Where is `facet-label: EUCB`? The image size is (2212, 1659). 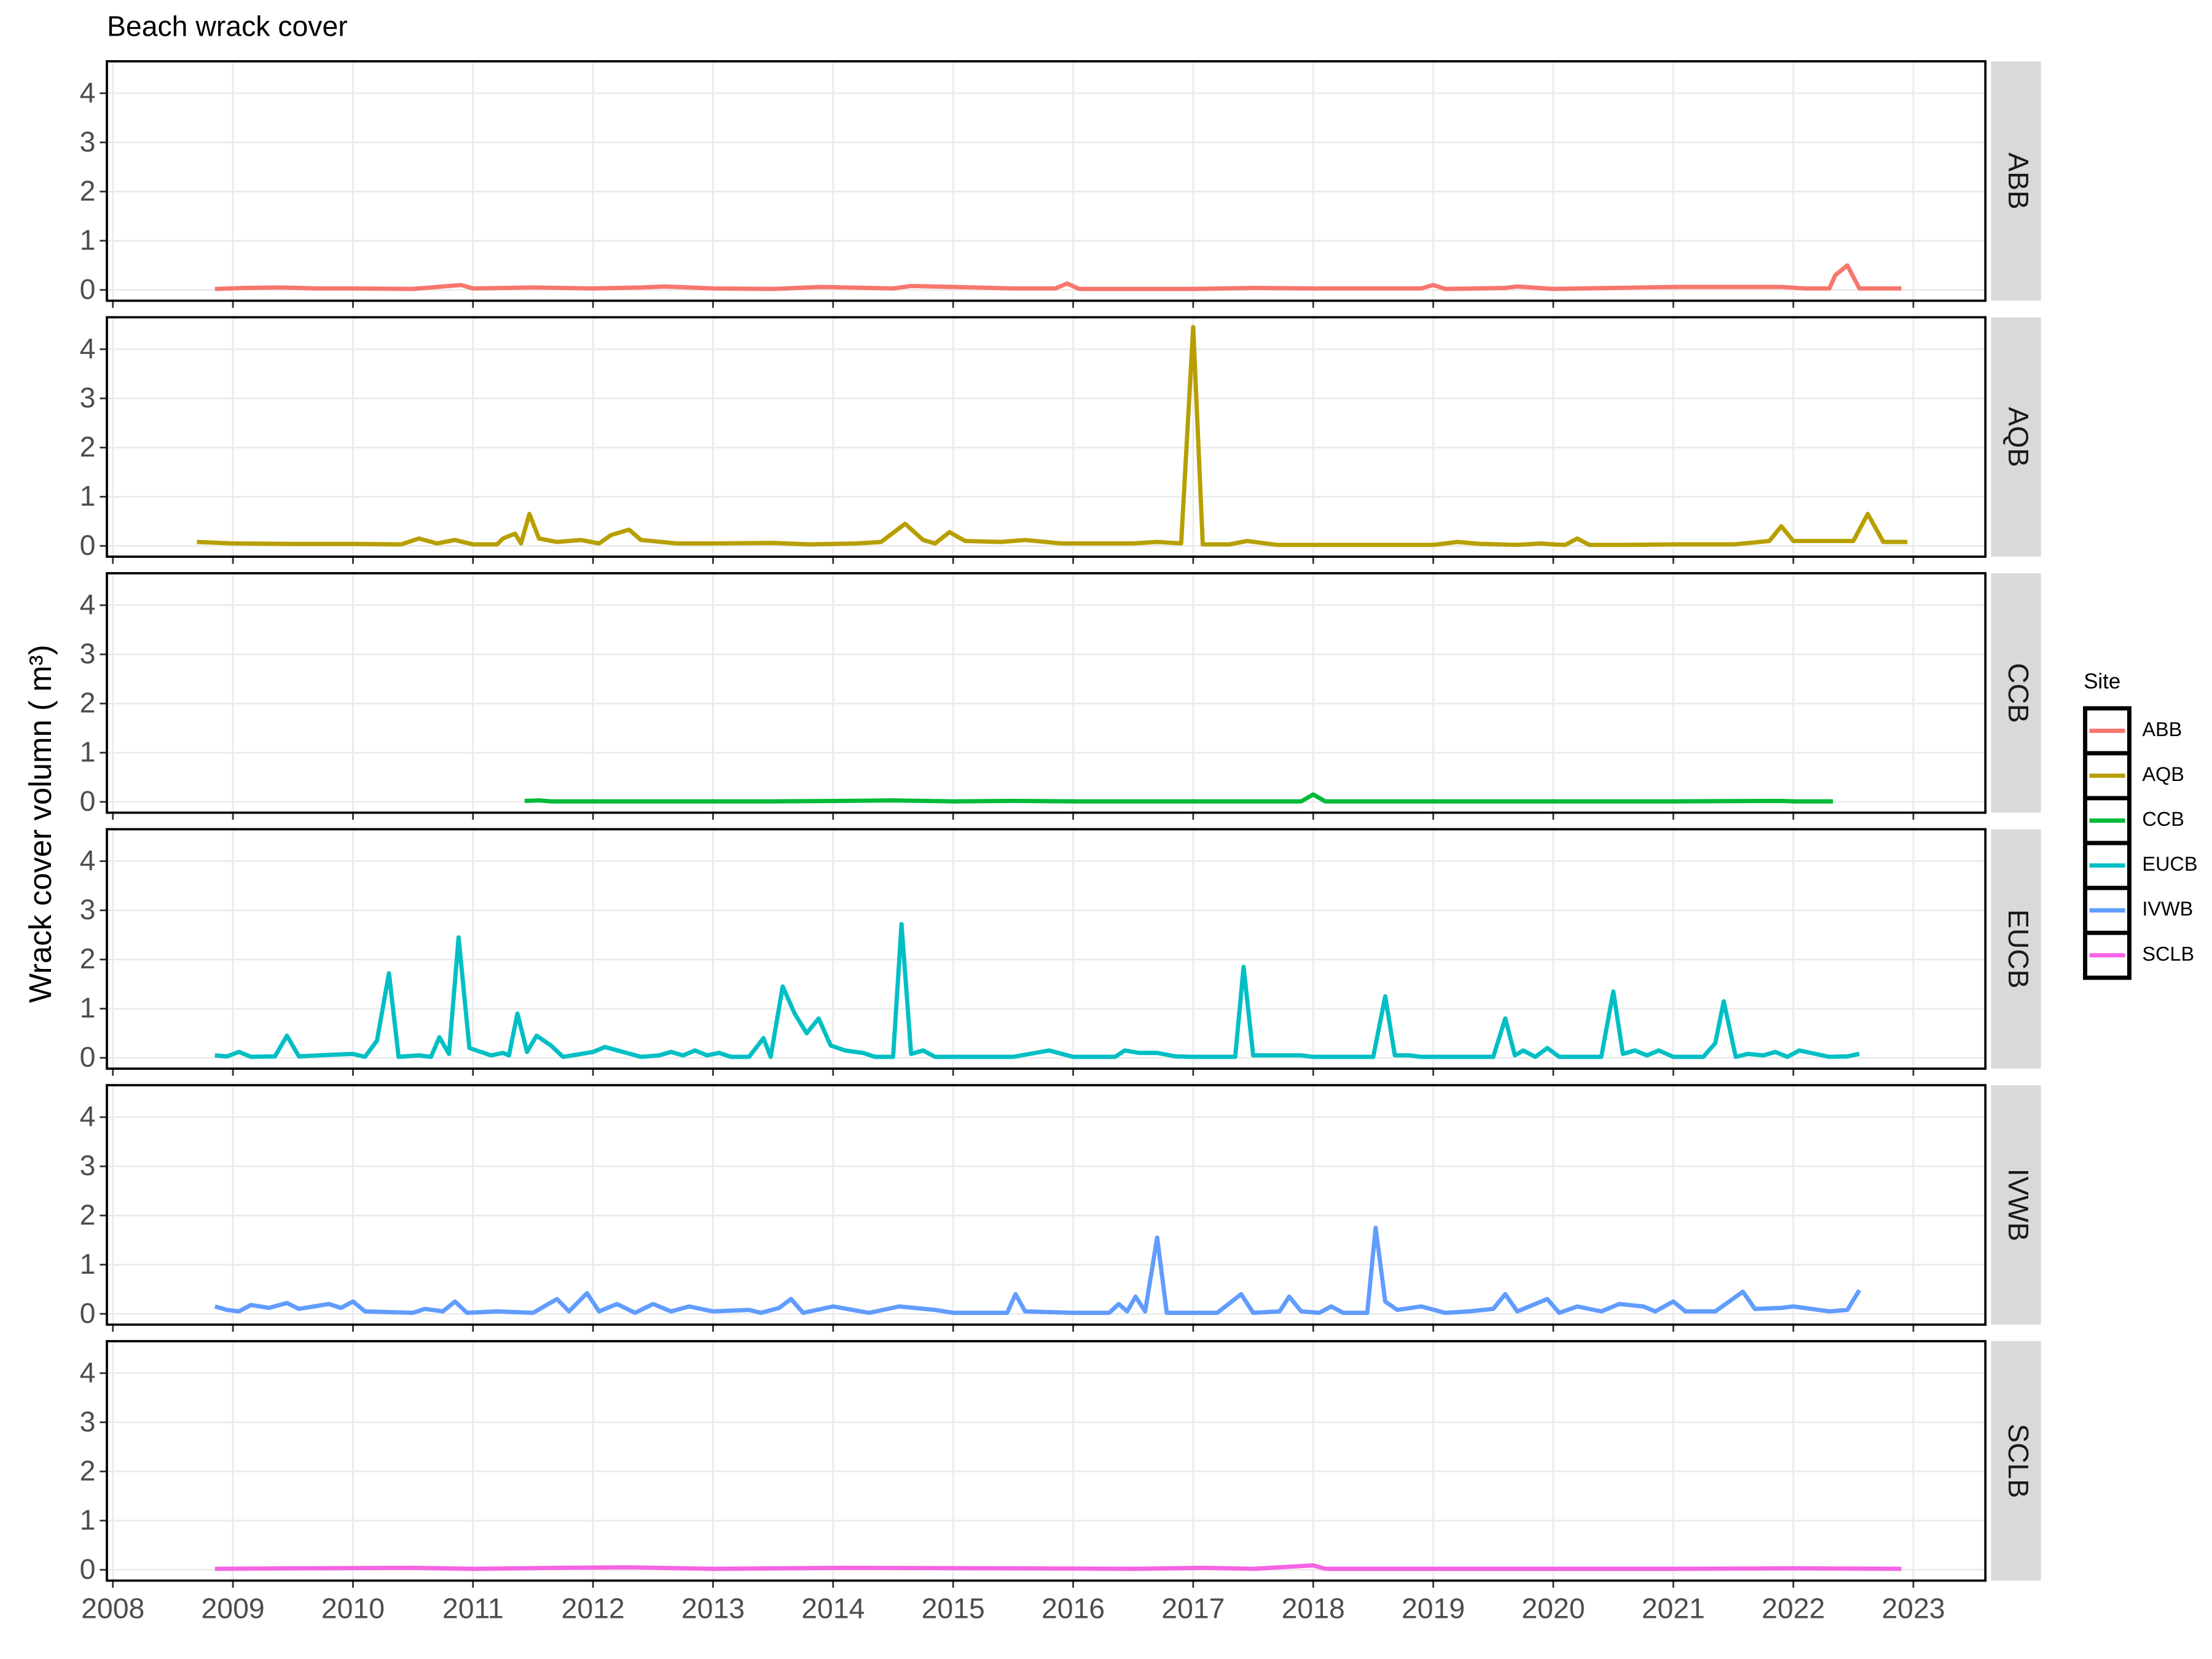 facet-label: EUCB is located at coordinates (2018, 949).